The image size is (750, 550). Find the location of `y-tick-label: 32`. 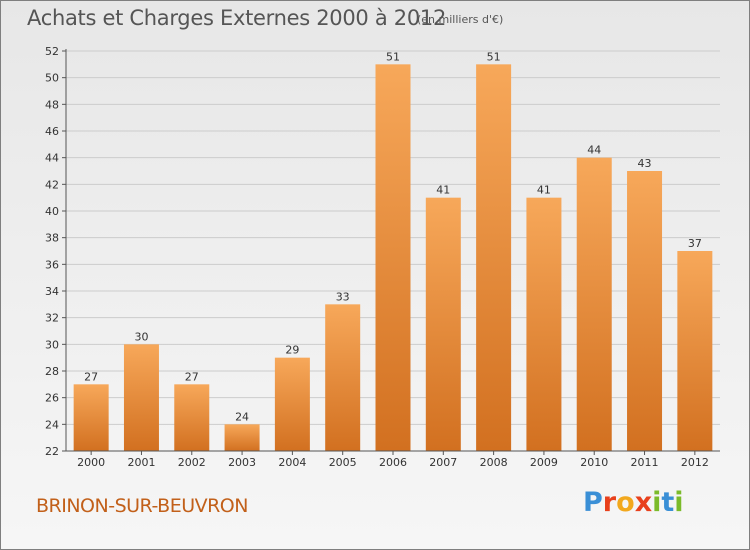

y-tick-label: 32 is located at coordinates (52, 318).